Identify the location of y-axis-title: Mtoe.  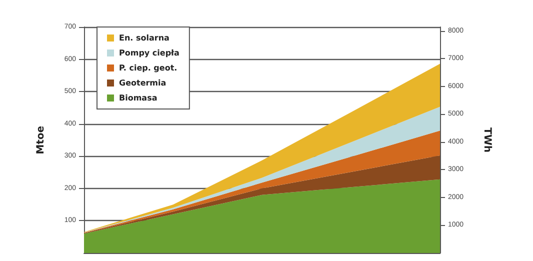
(41, 140).